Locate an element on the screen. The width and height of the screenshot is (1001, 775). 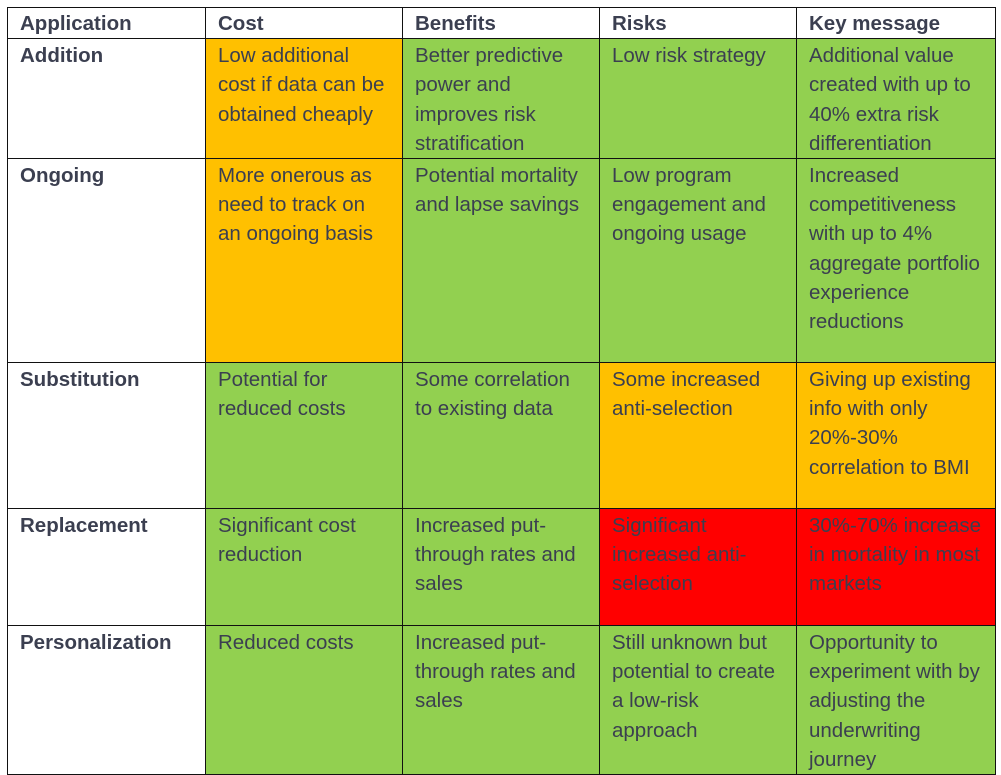
row-label-personalization: Personalization is located at coordinates (106, 700).